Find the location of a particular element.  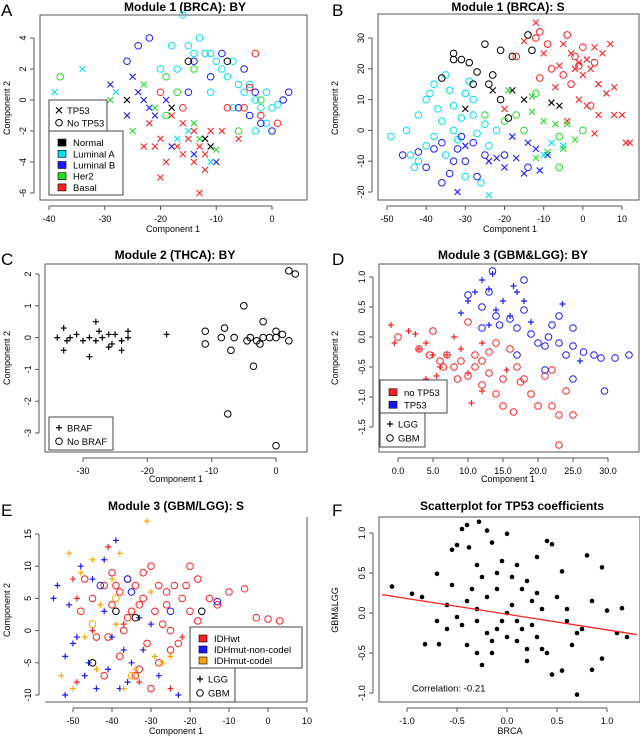

x-tick-label: 0 is located at coordinates (275, 471).